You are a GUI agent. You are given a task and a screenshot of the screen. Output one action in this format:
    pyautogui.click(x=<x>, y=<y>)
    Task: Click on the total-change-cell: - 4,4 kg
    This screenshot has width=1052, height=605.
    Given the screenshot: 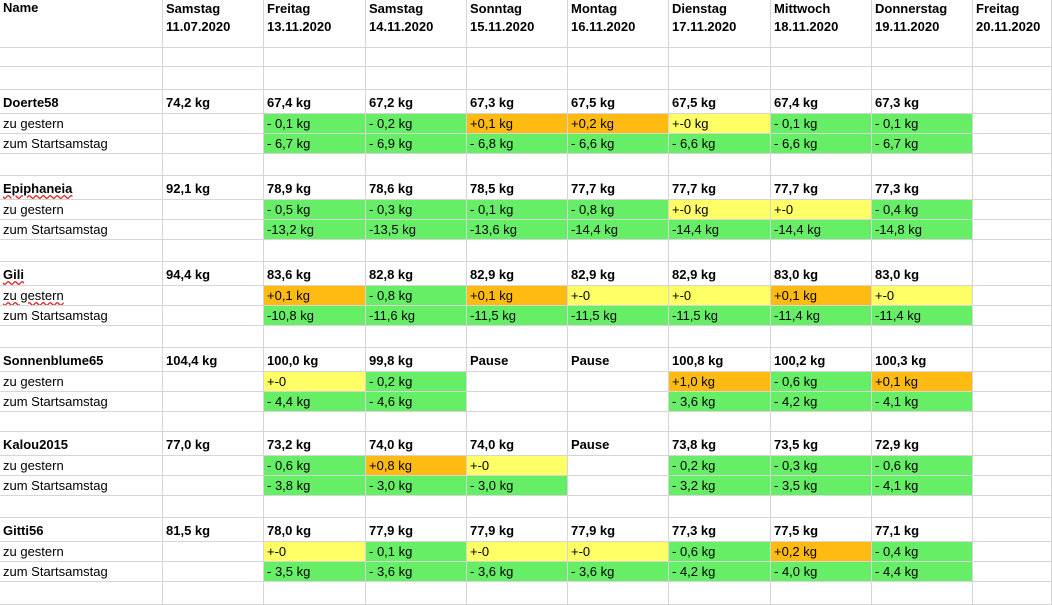 What is the action you would take?
    pyautogui.click(x=315, y=402)
    